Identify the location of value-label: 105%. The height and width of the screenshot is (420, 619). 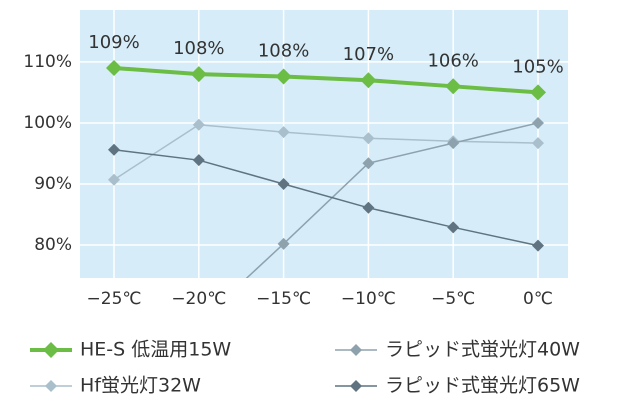
(537, 66).